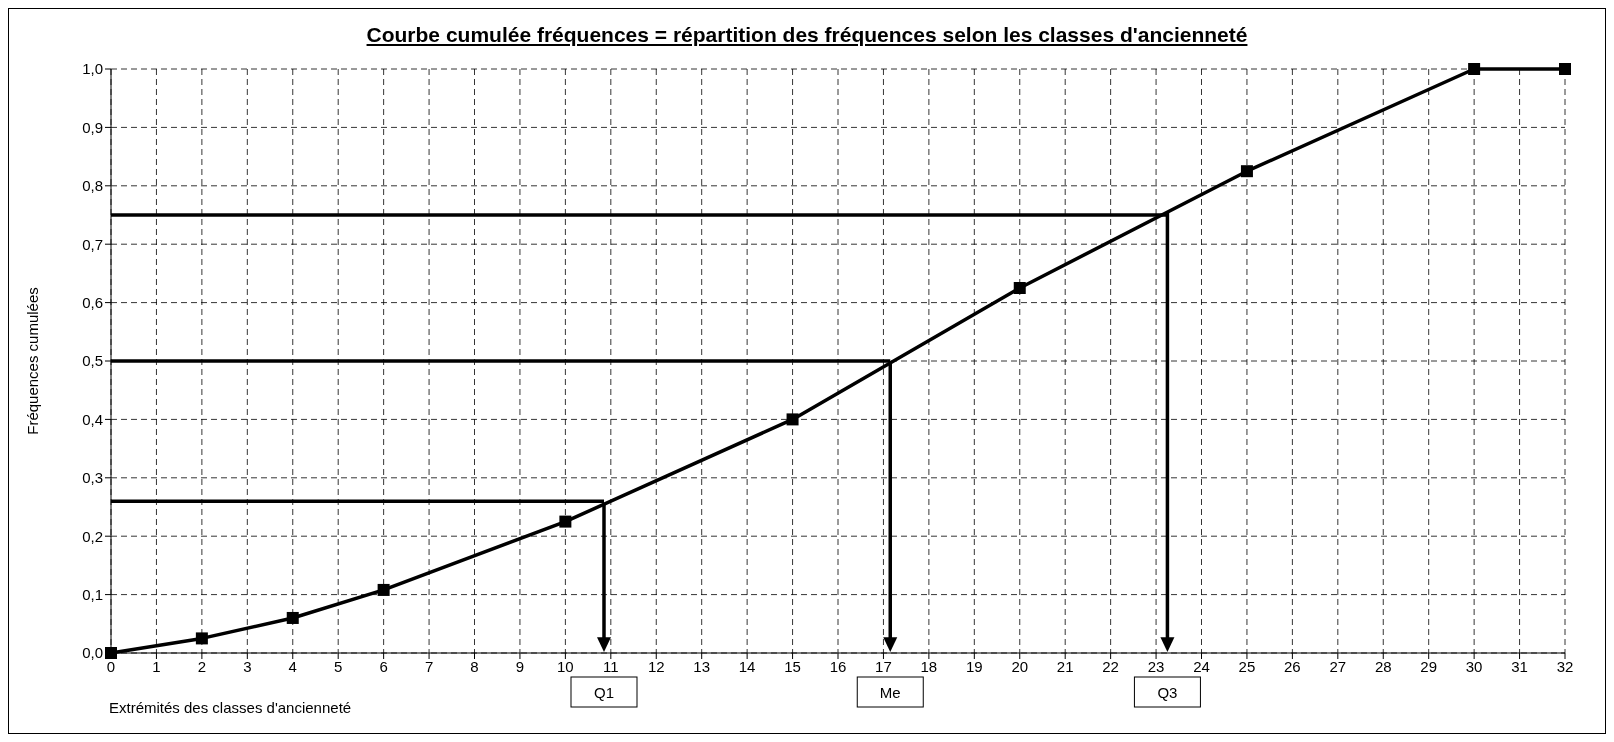 The image size is (1614, 742). What do you see at coordinates (92, 653) in the screenshot?
I see `y-tick-label: 0,0` at bounding box center [92, 653].